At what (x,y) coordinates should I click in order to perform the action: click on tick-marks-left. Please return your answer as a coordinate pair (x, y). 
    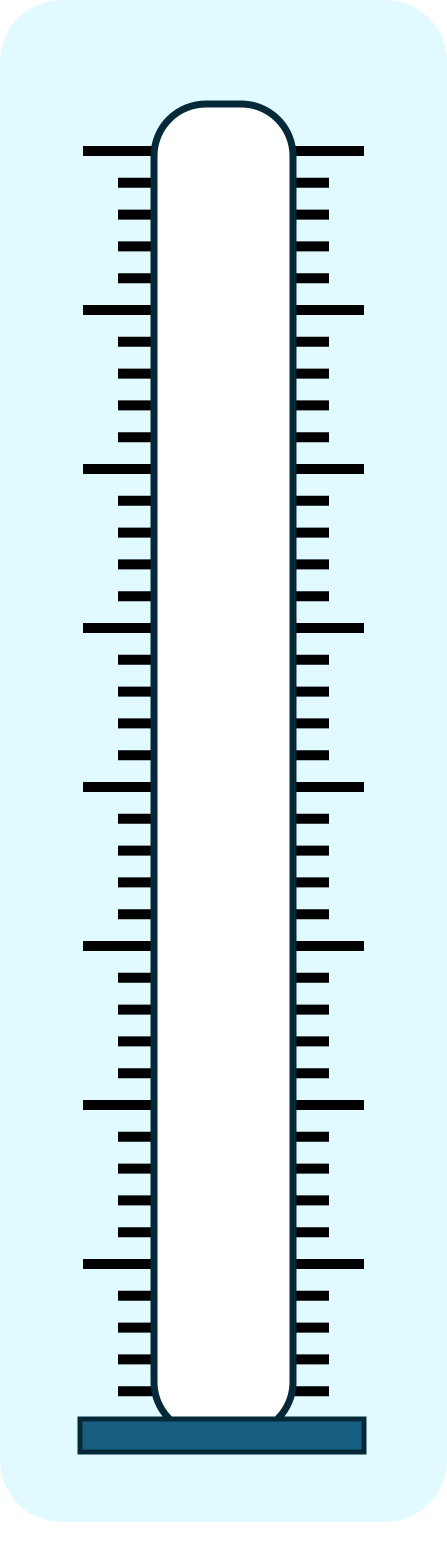
    Looking at the image, I should click on (118, 771).